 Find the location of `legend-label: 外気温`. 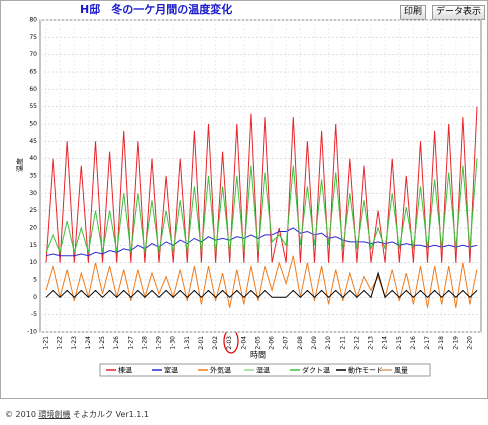

legend-label: 外気温 is located at coordinates (220, 370).